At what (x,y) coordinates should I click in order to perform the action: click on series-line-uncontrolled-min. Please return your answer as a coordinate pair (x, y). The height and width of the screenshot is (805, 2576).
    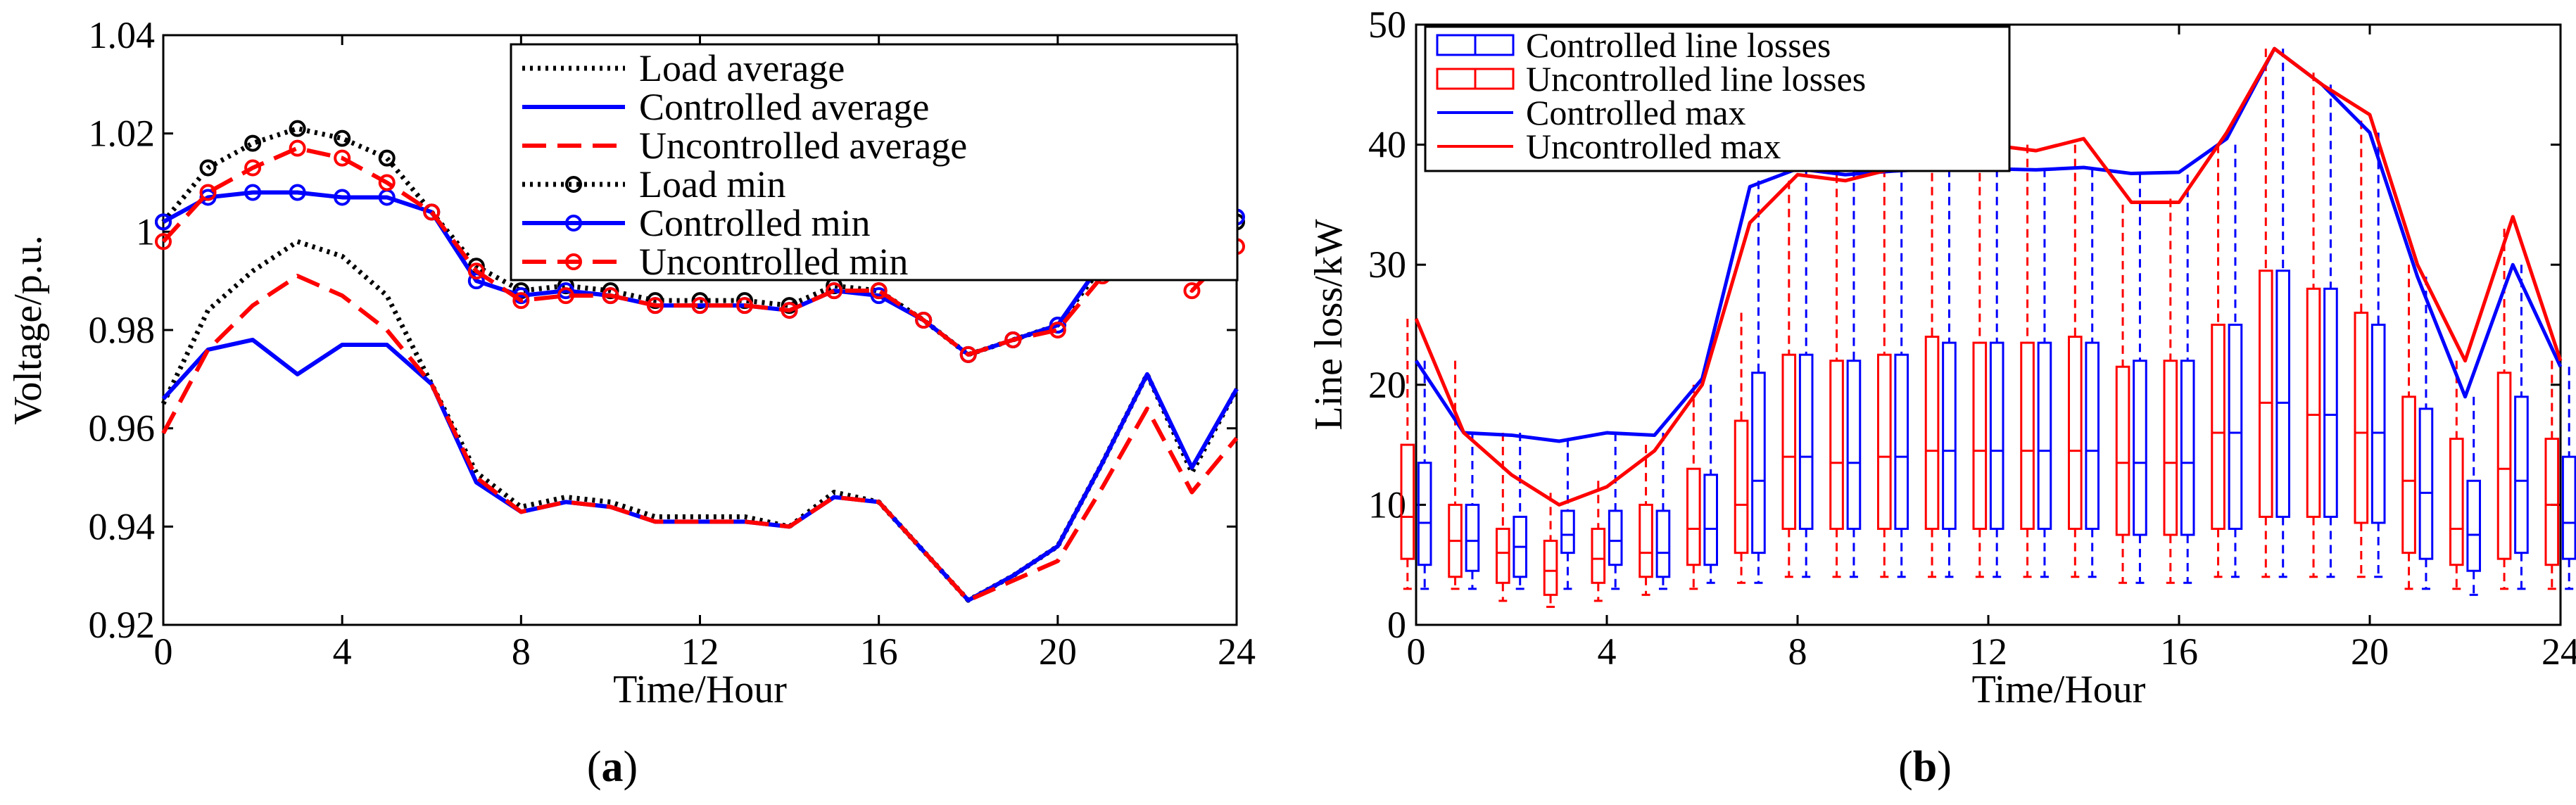
    Looking at the image, I should click on (700, 251).